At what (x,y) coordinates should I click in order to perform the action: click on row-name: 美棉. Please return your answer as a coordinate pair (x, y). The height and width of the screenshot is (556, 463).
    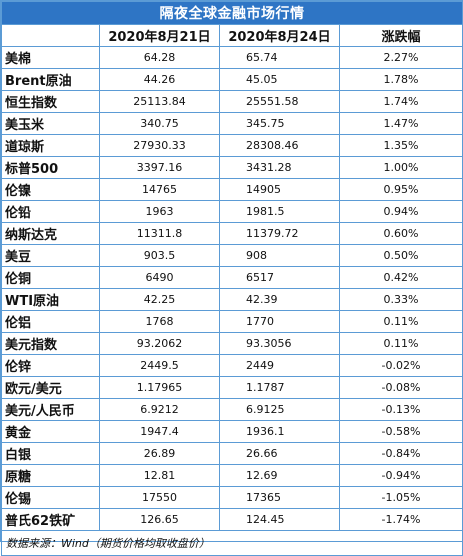
    Looking at the image, I should click on (50, 57).